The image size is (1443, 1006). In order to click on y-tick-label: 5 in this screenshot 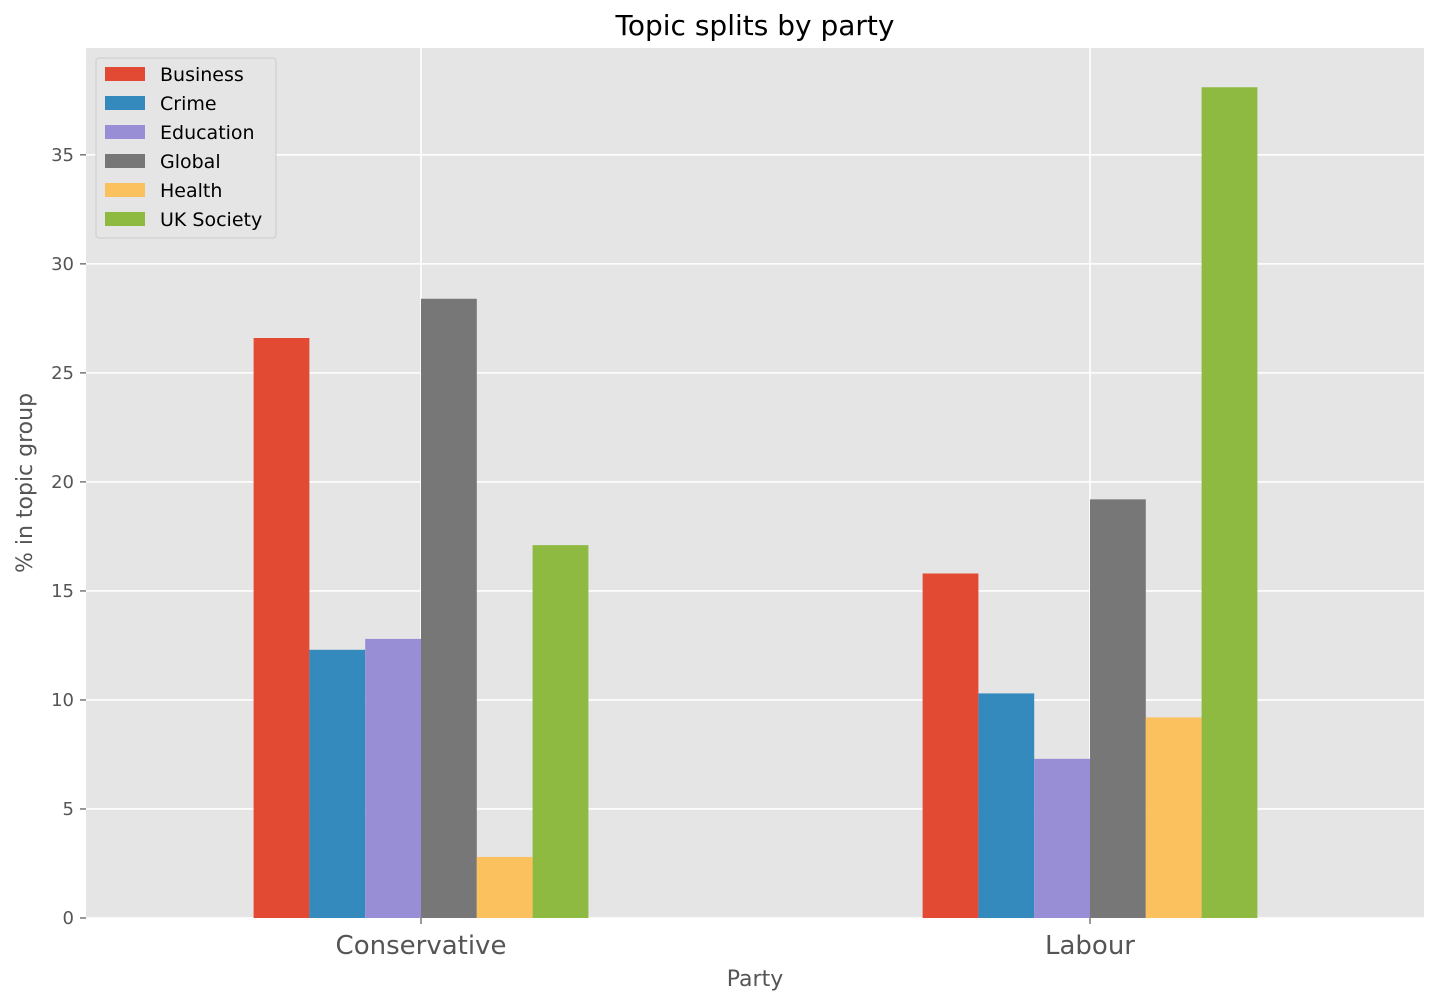, I will do `click(68, 809)`.